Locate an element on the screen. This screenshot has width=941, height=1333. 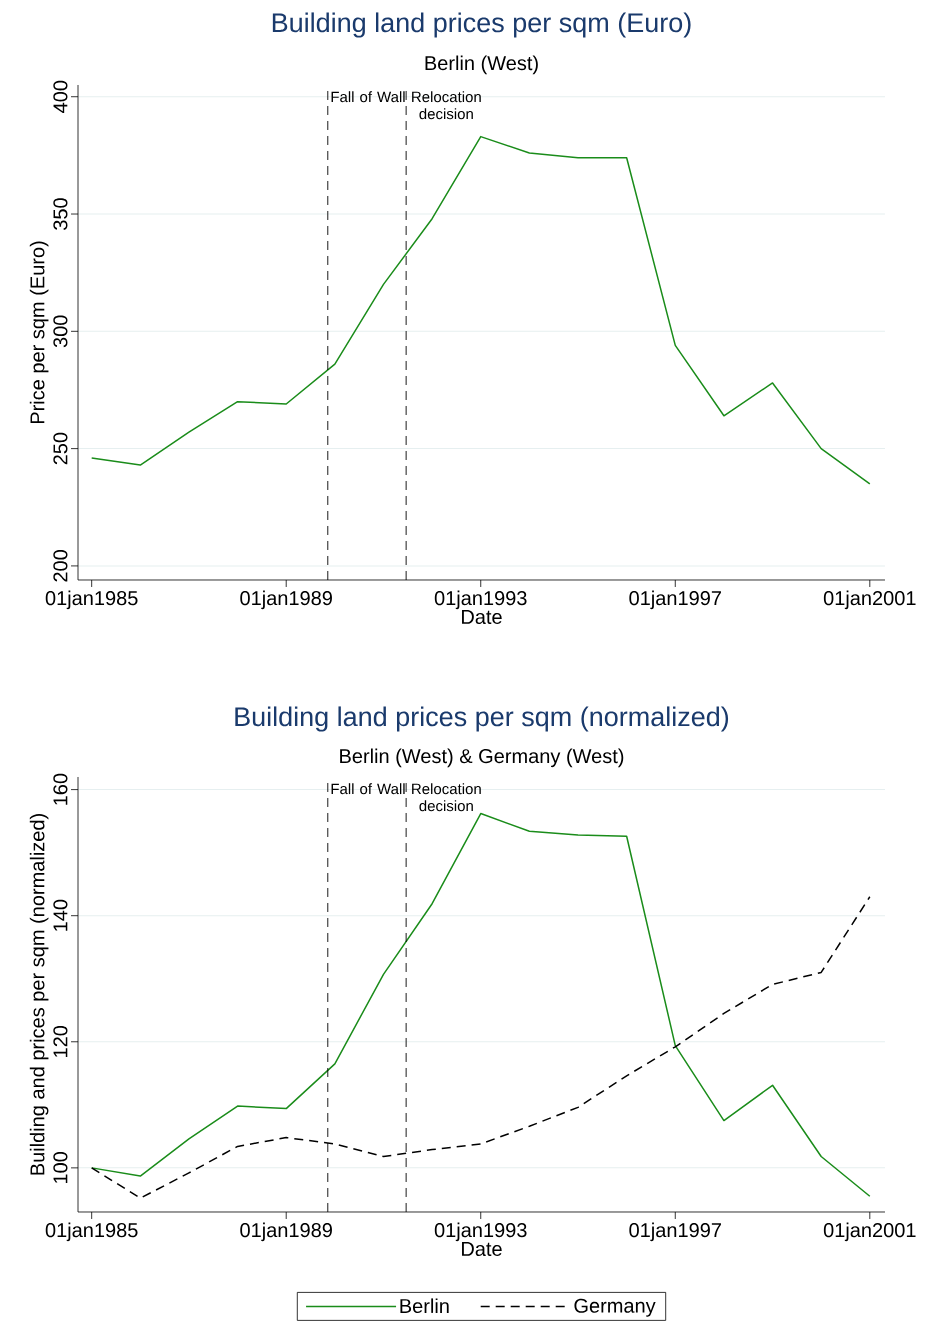
chart-title: Building land prices per sqm (Euro) is located at coordinates (481, 25).